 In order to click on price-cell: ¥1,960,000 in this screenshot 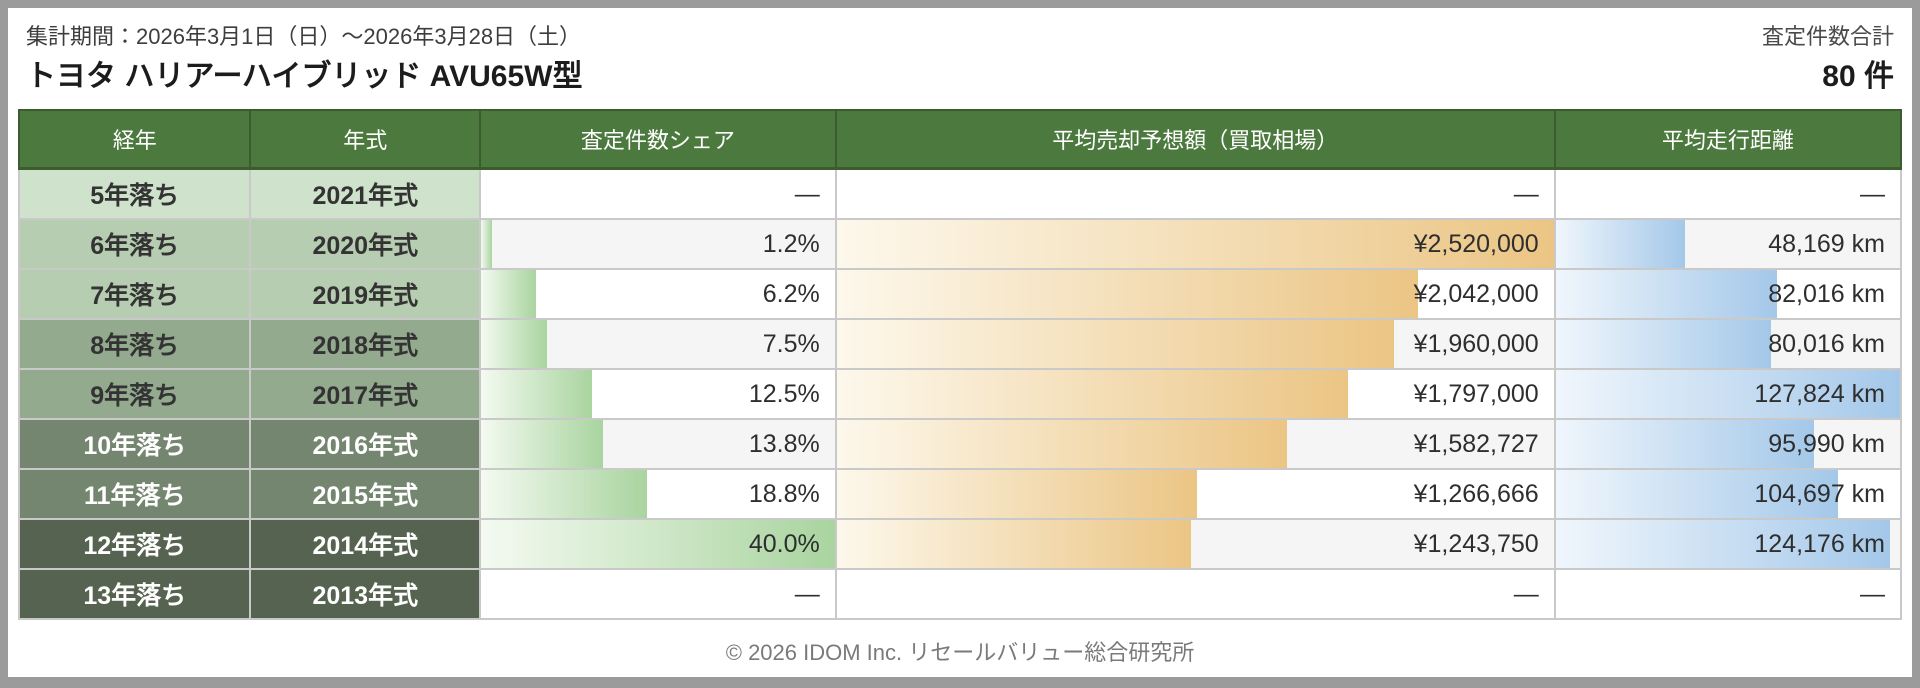, I will do `click(1195, 343)`.